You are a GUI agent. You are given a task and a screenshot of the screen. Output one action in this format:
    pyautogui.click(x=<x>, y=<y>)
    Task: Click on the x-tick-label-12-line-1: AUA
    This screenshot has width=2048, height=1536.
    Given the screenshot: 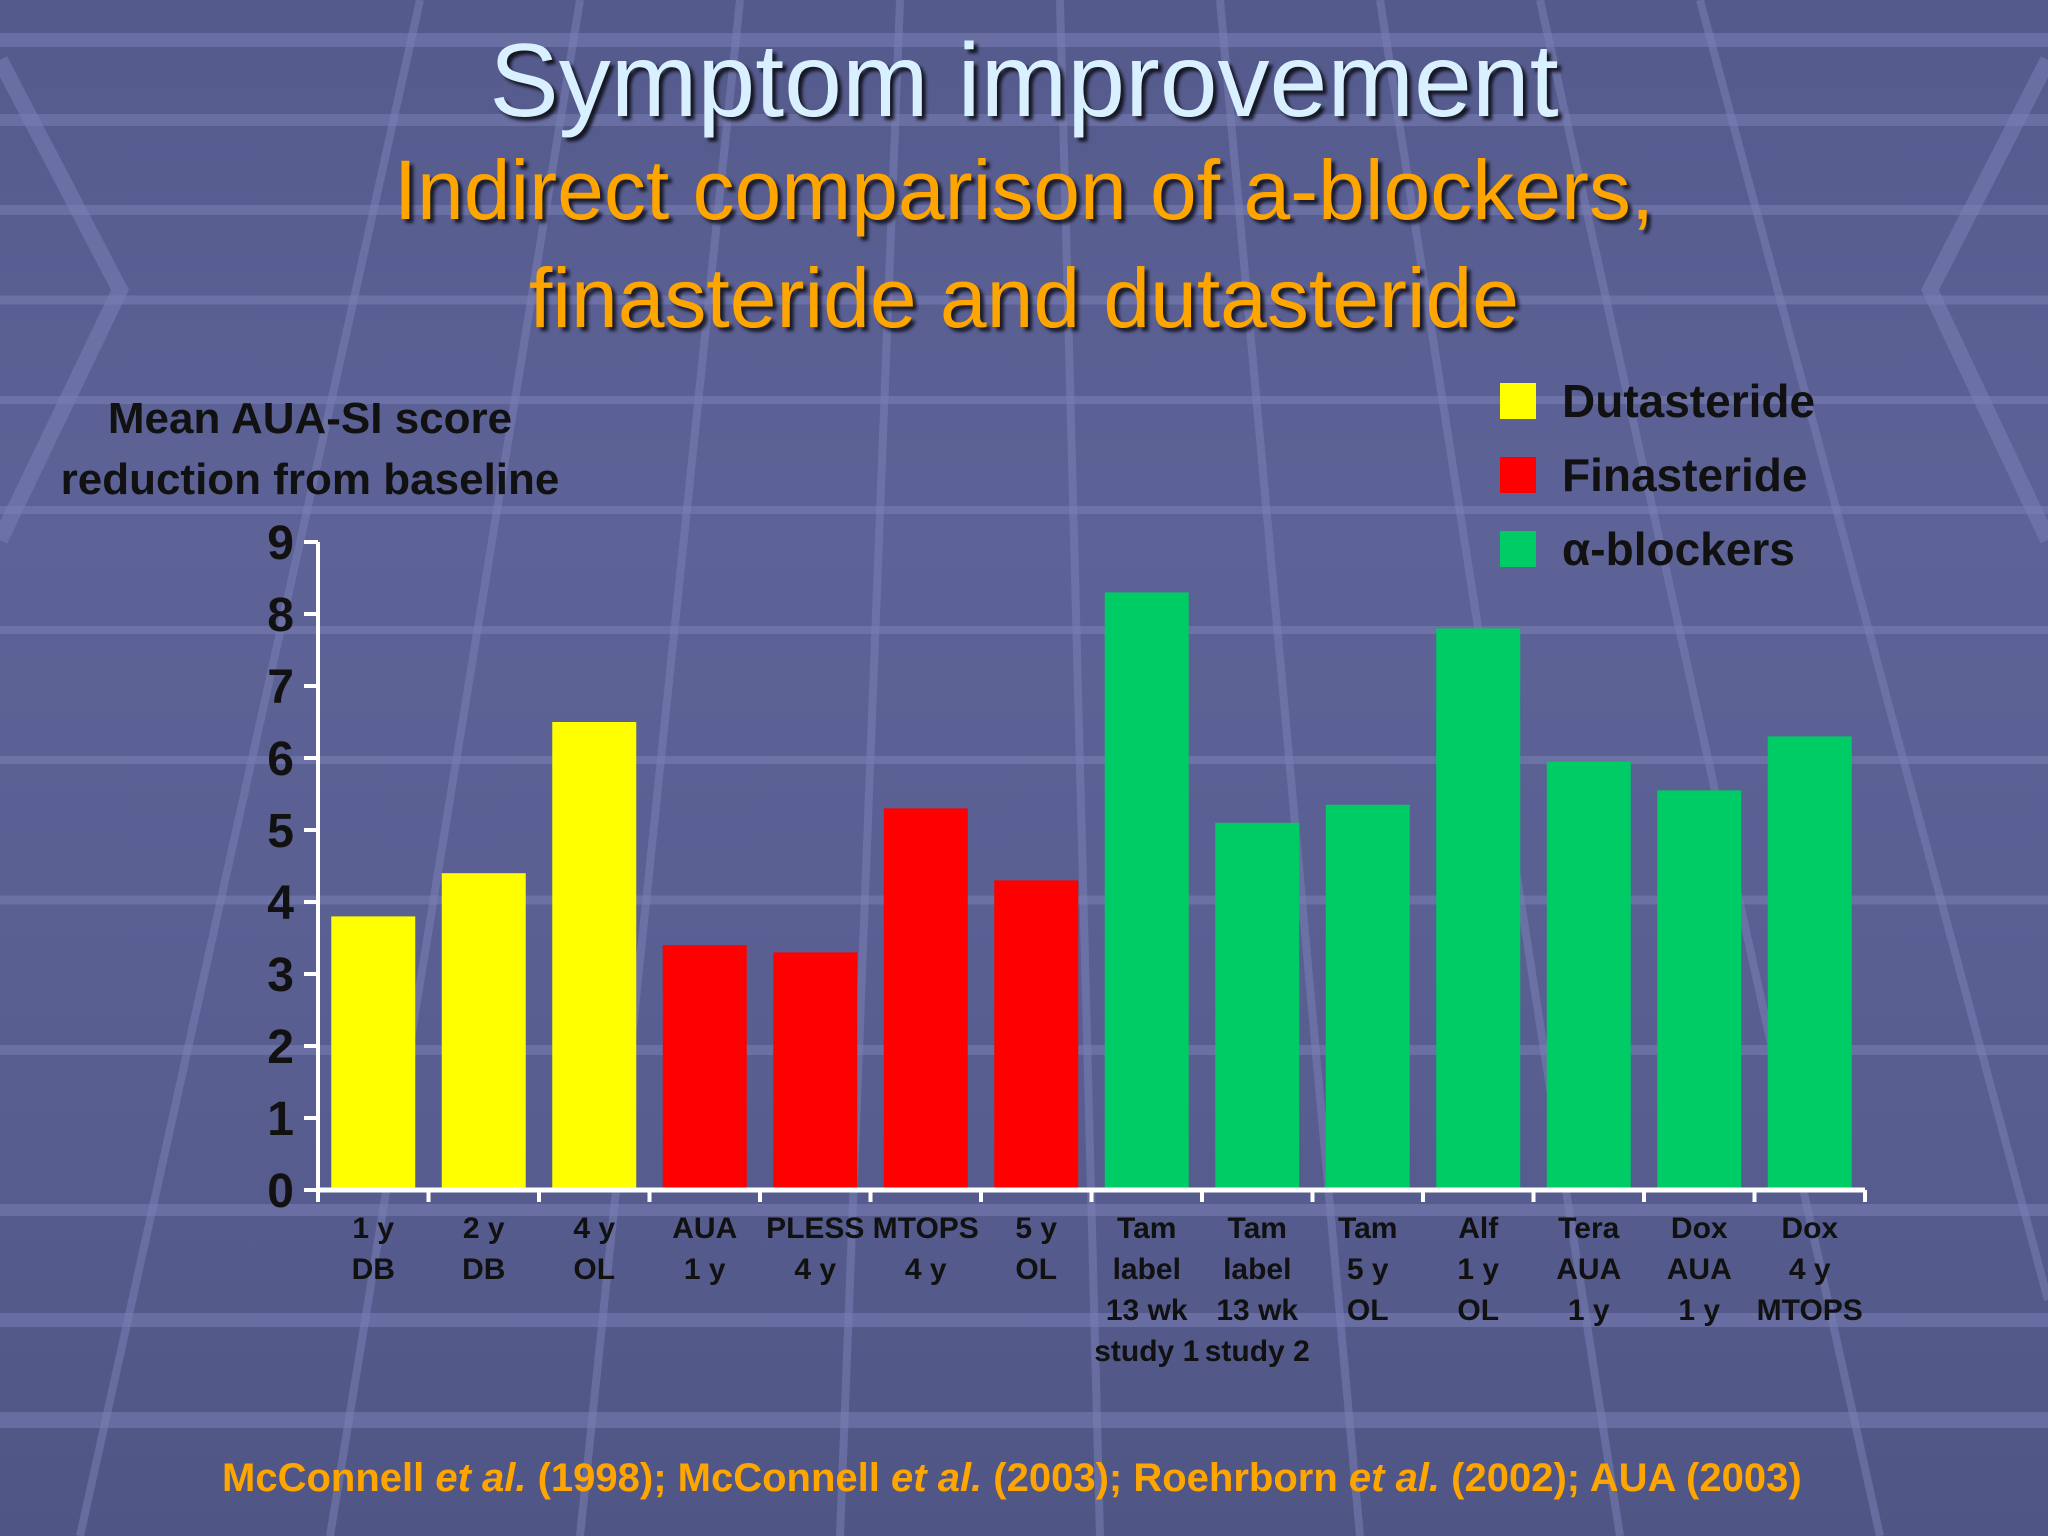 What is the action you would take?
    pyautogui.click(x=1699, y=1269)
    